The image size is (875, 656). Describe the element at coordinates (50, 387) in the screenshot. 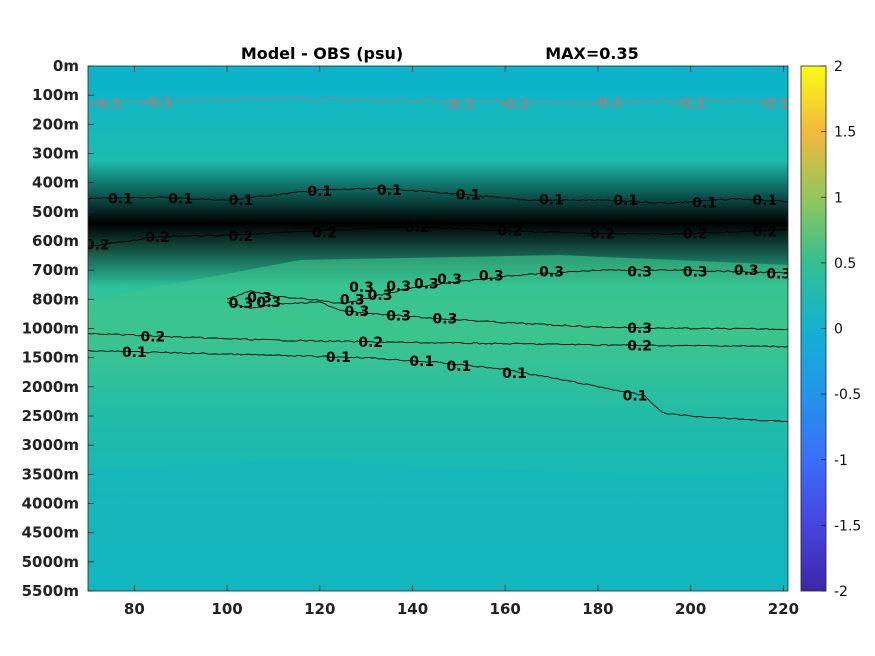

I see `y-tick-label: 2000m` at that location.